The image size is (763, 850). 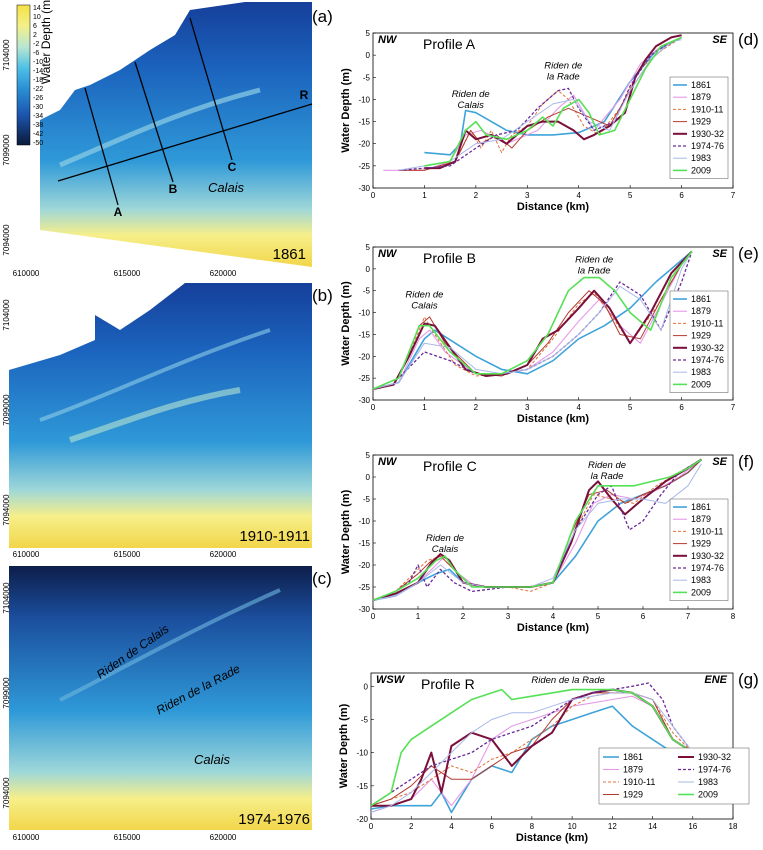 What do you see at coordinates (6, 55) in the screenshot?
I see `y-tick-a-0: 7104000` at bounding box center [6, 55].